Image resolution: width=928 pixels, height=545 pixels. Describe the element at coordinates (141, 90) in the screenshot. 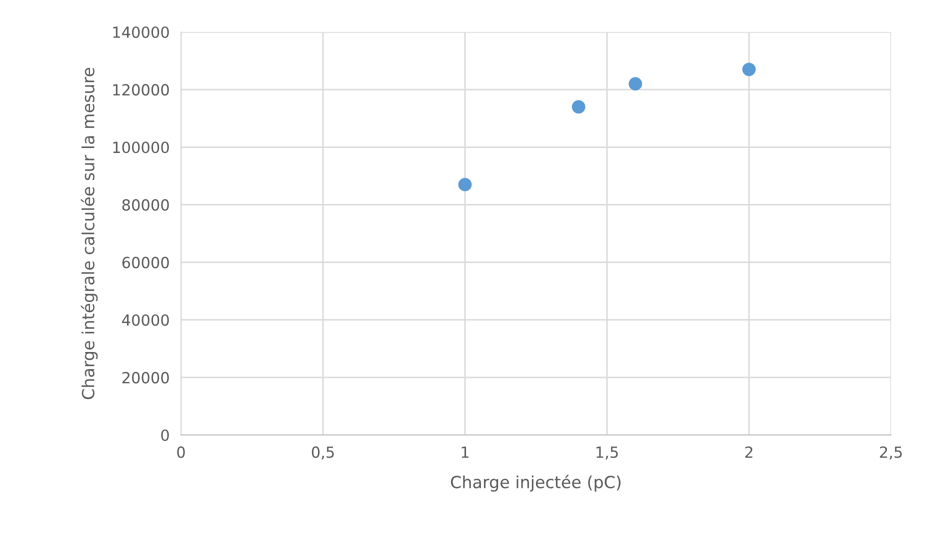

I see `y-tick-label: 120000` at that location.